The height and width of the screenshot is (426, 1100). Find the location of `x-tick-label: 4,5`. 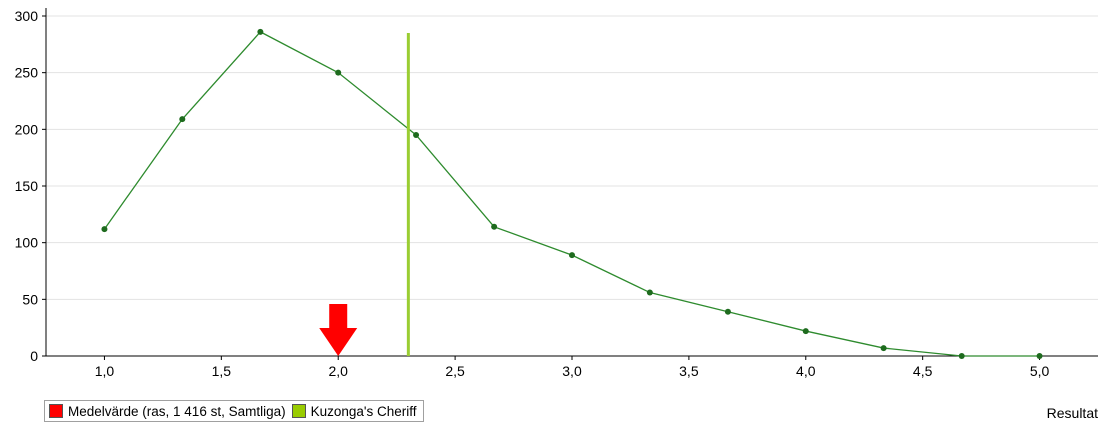

x-tick-label: 4,5 is located at coordinates (923, 371).